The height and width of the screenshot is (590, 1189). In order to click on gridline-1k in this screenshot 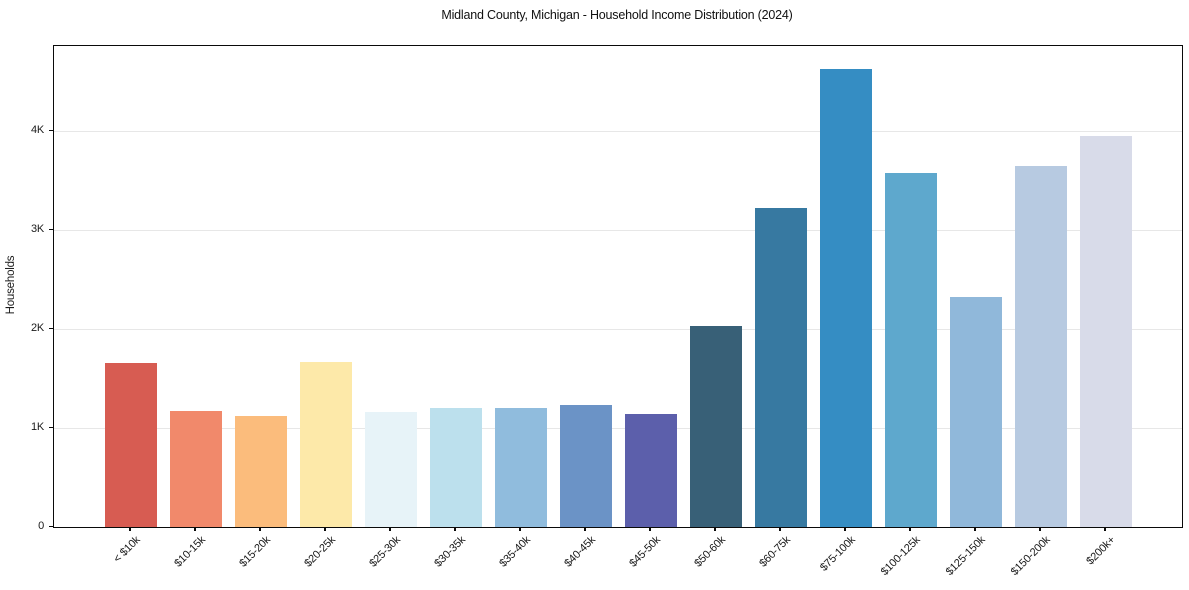, I will do `click(618, 428)`.